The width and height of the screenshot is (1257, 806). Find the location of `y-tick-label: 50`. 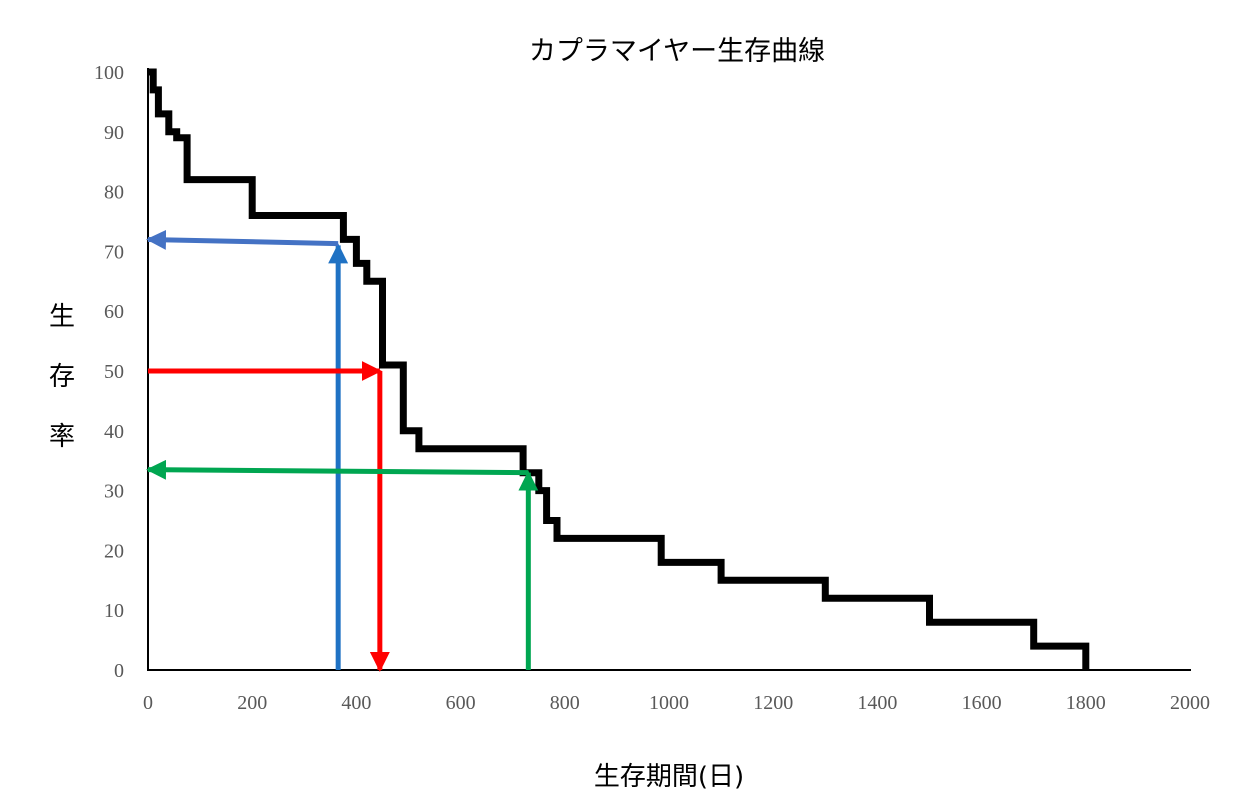

y-tick-label: 50 is located at coordinates (114, 372).